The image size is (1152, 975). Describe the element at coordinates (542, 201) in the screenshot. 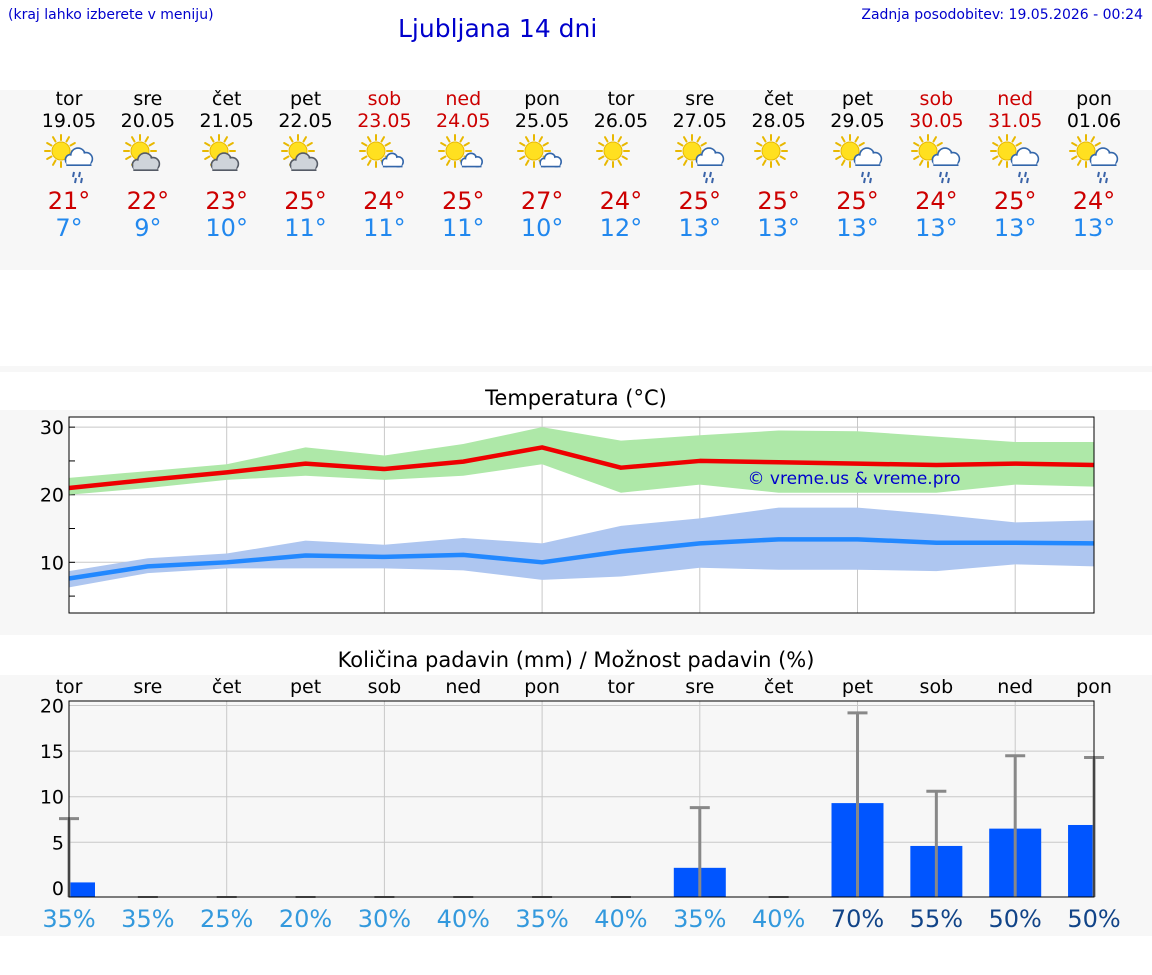

I see `temp-max: 27°` at that location.